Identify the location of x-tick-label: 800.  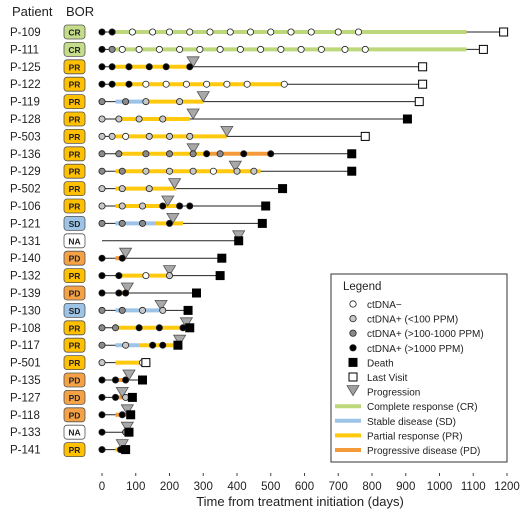
(371, 487).